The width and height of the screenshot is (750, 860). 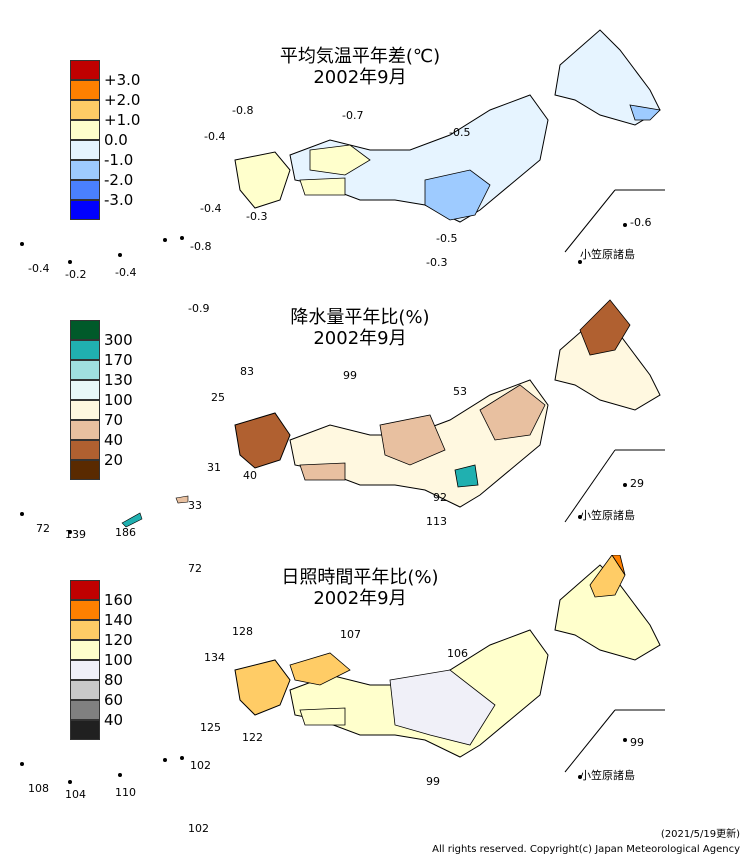 What do you see at coordinates (125, 792) in the screenshot?
I see `station-value: 110` at bounding box center [125, 792].